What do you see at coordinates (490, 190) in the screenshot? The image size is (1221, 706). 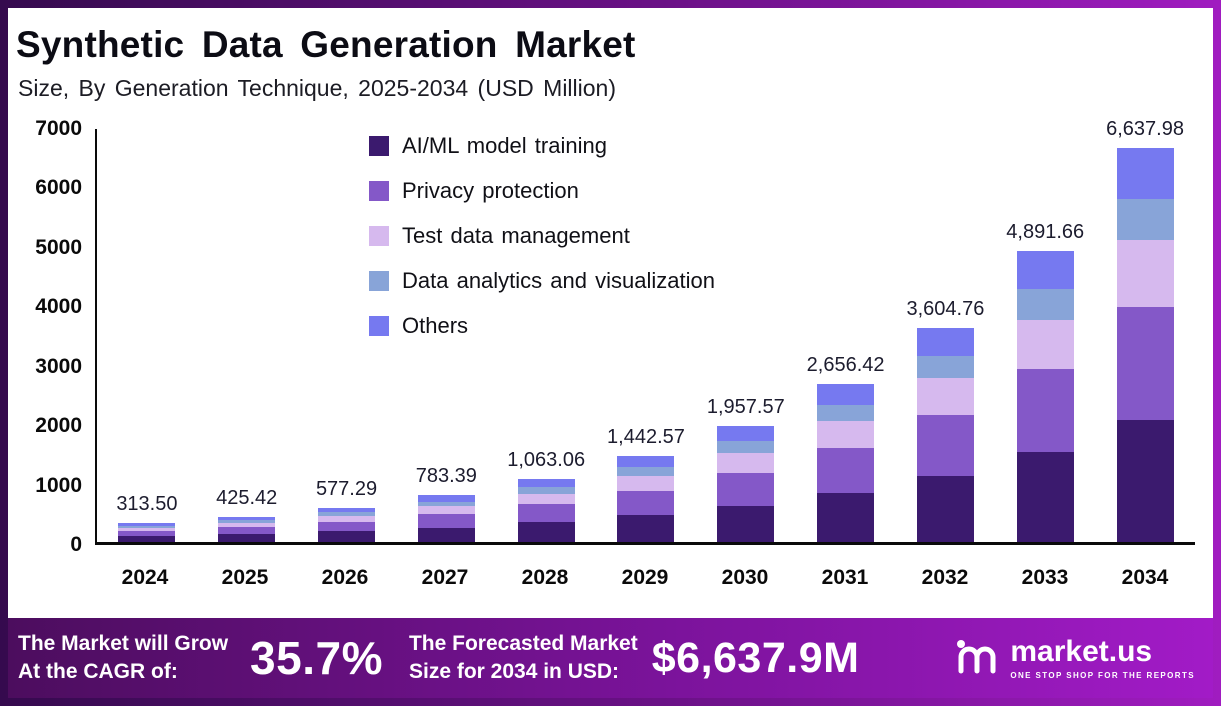 I see `legend-label: Privacy protection` at bounding box center [490, 190].